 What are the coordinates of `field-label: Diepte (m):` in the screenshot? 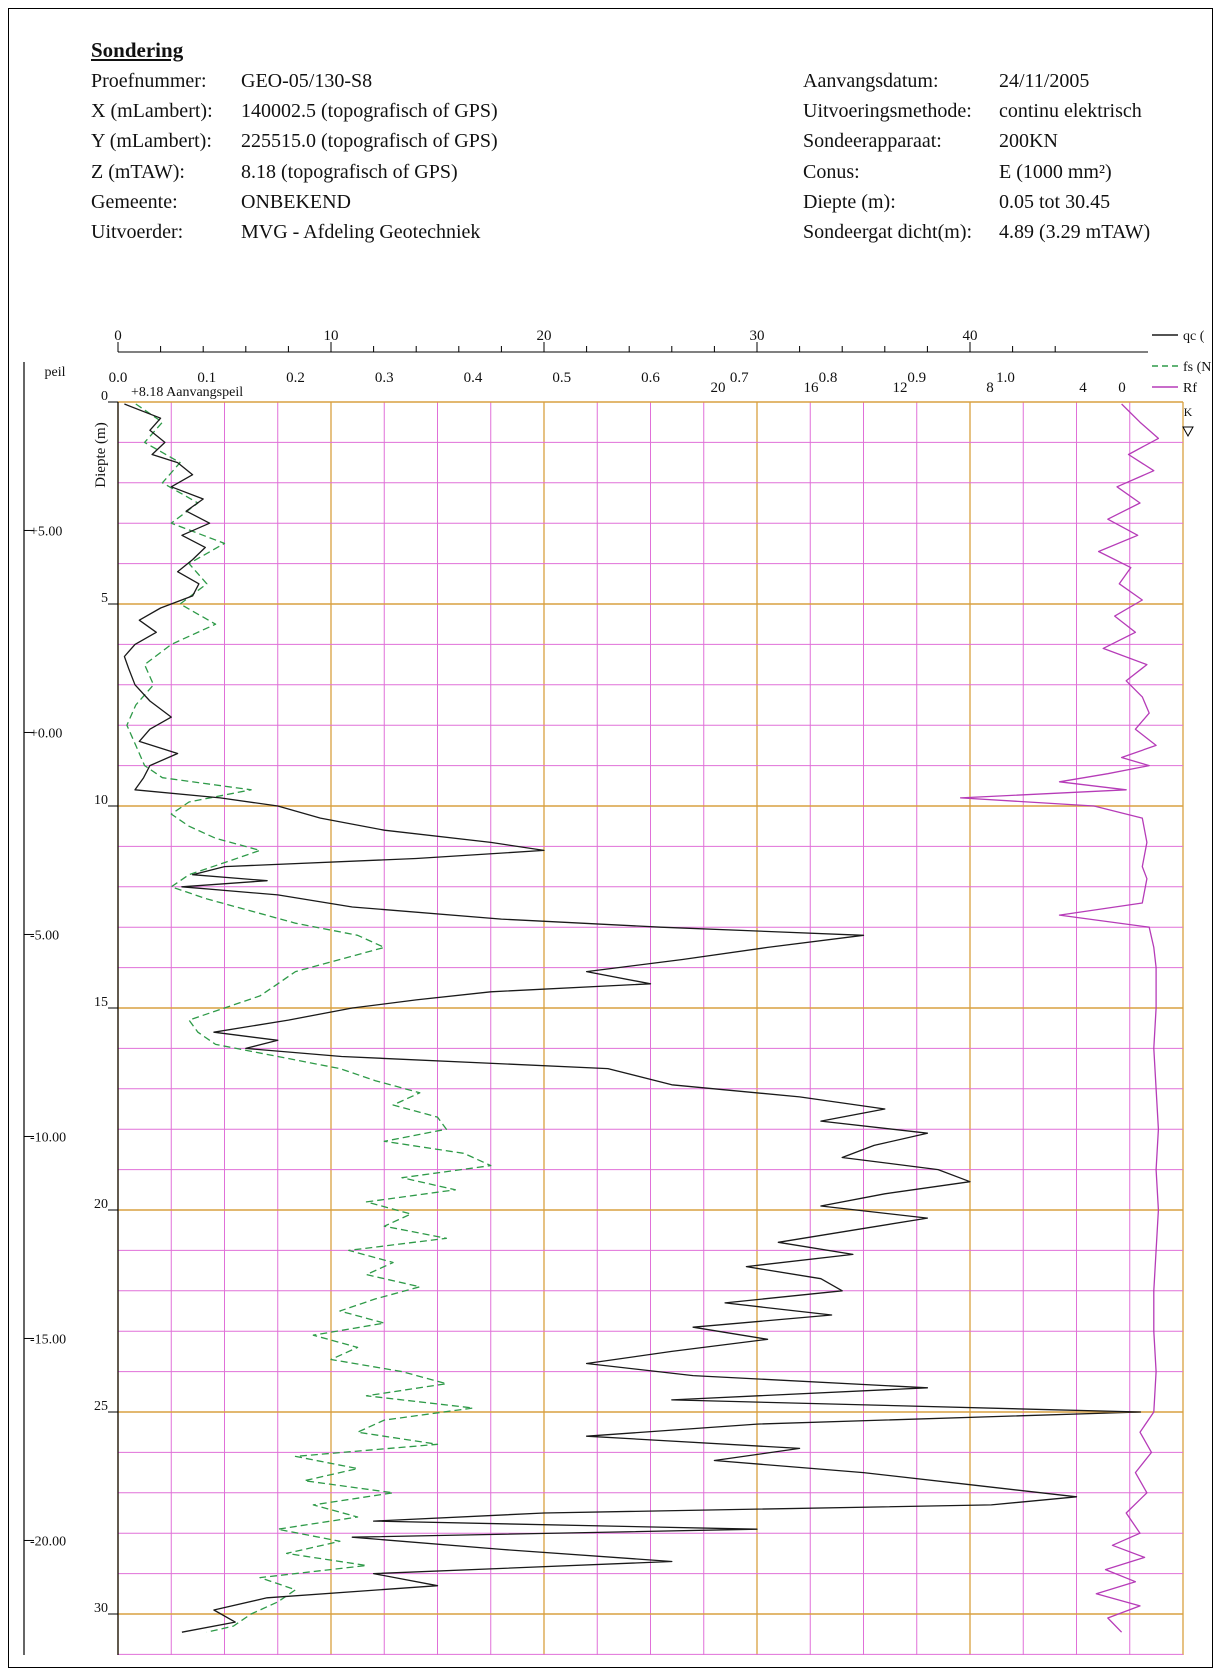 It's located at (849, 202).